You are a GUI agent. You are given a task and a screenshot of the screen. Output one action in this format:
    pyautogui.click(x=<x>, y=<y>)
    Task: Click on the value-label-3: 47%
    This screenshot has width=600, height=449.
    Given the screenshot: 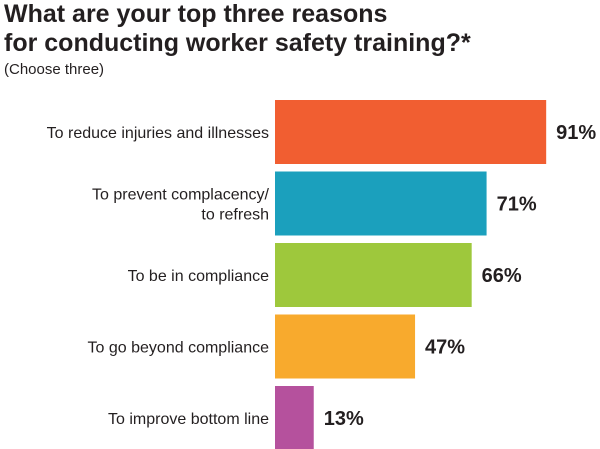 What is the action you would take?
    pyautogui.click(x=445, y=348)
    